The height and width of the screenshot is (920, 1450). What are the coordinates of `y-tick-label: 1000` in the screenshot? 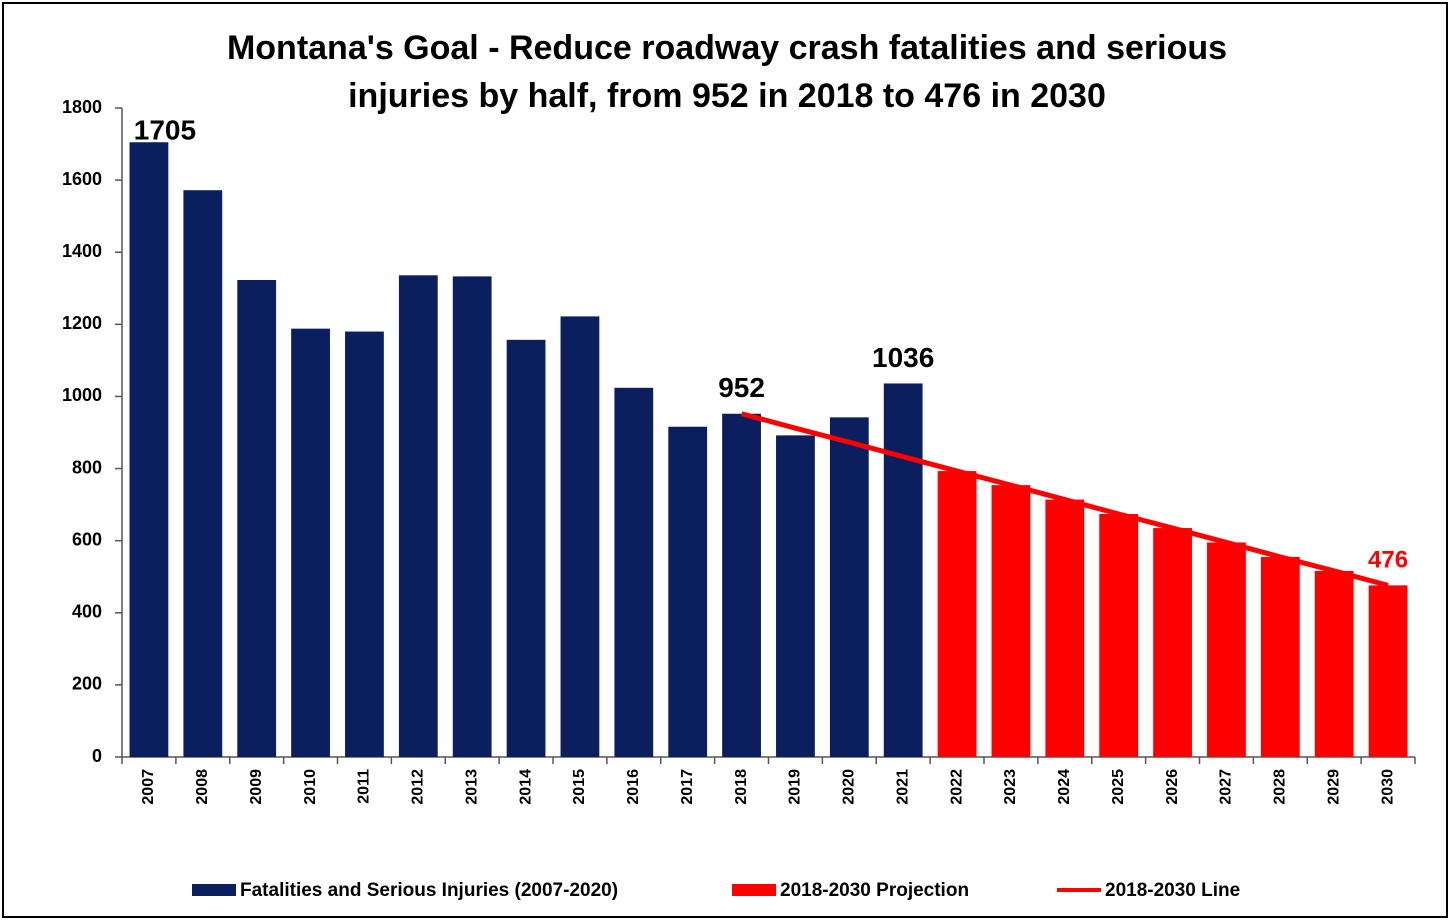 It's located at (82, 395).